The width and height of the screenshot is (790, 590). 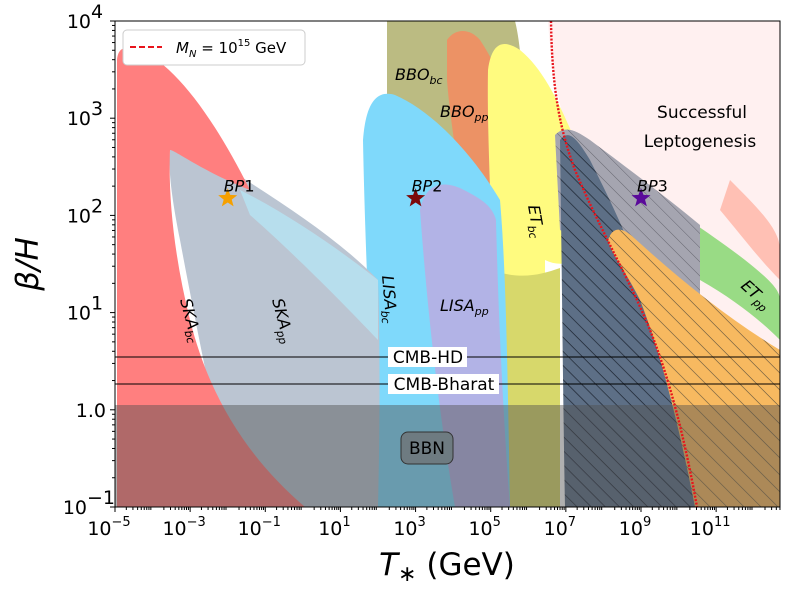 I want to click on x-tick-label: 10⁻³, so click(x=183, y=527).